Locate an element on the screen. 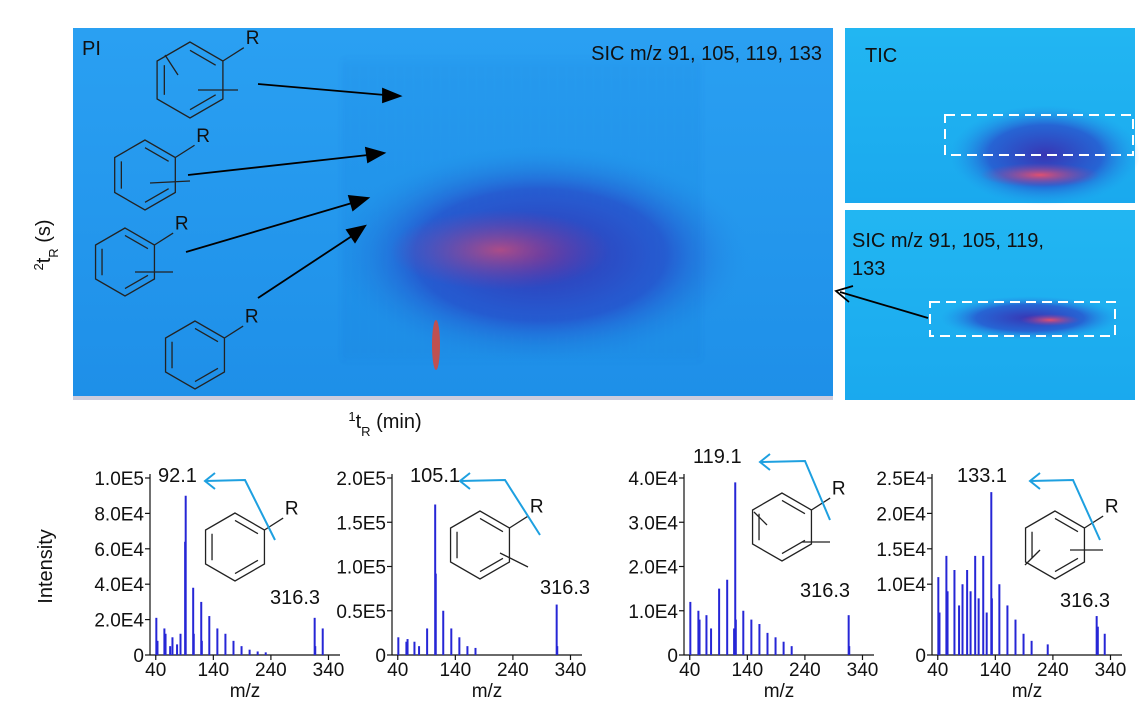 This screenshot has height=709, width=1147. sic-heatmap is located at coordinates (990, 305).